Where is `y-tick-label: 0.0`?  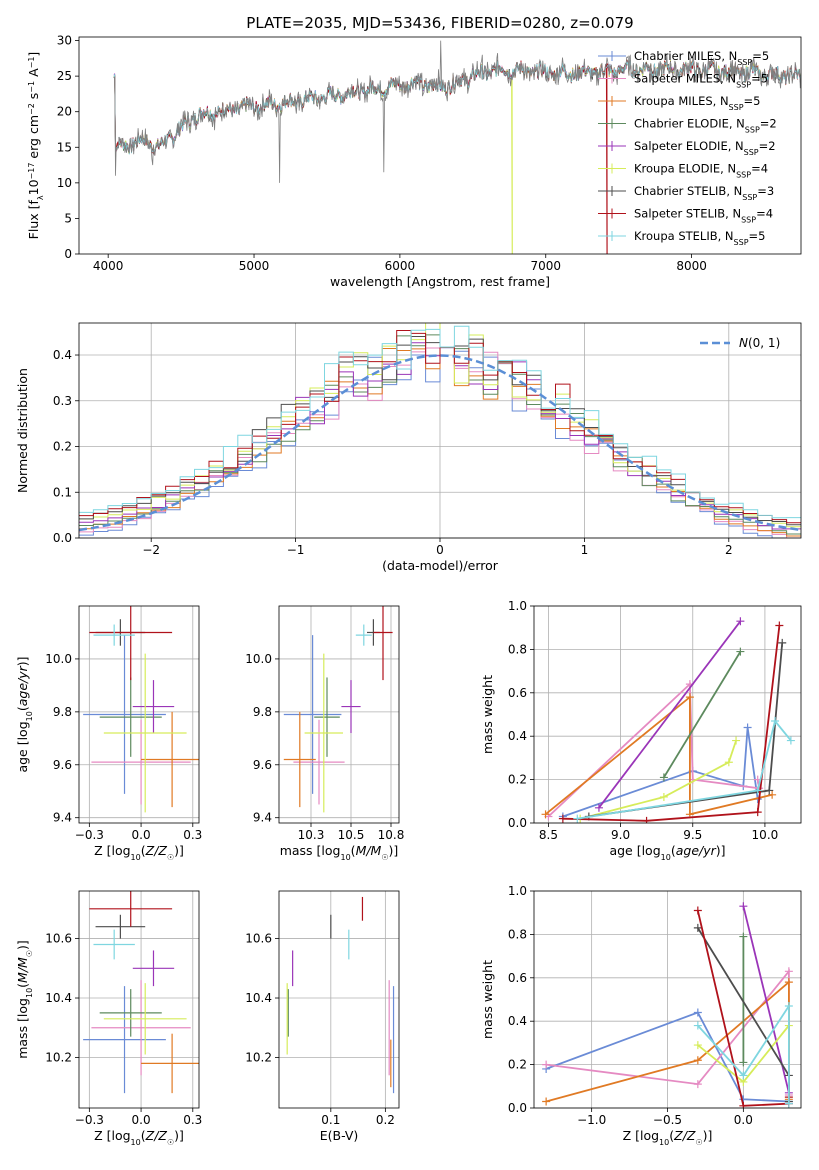 y-tick-label: 0.0 is located at coordinates (517, 823).